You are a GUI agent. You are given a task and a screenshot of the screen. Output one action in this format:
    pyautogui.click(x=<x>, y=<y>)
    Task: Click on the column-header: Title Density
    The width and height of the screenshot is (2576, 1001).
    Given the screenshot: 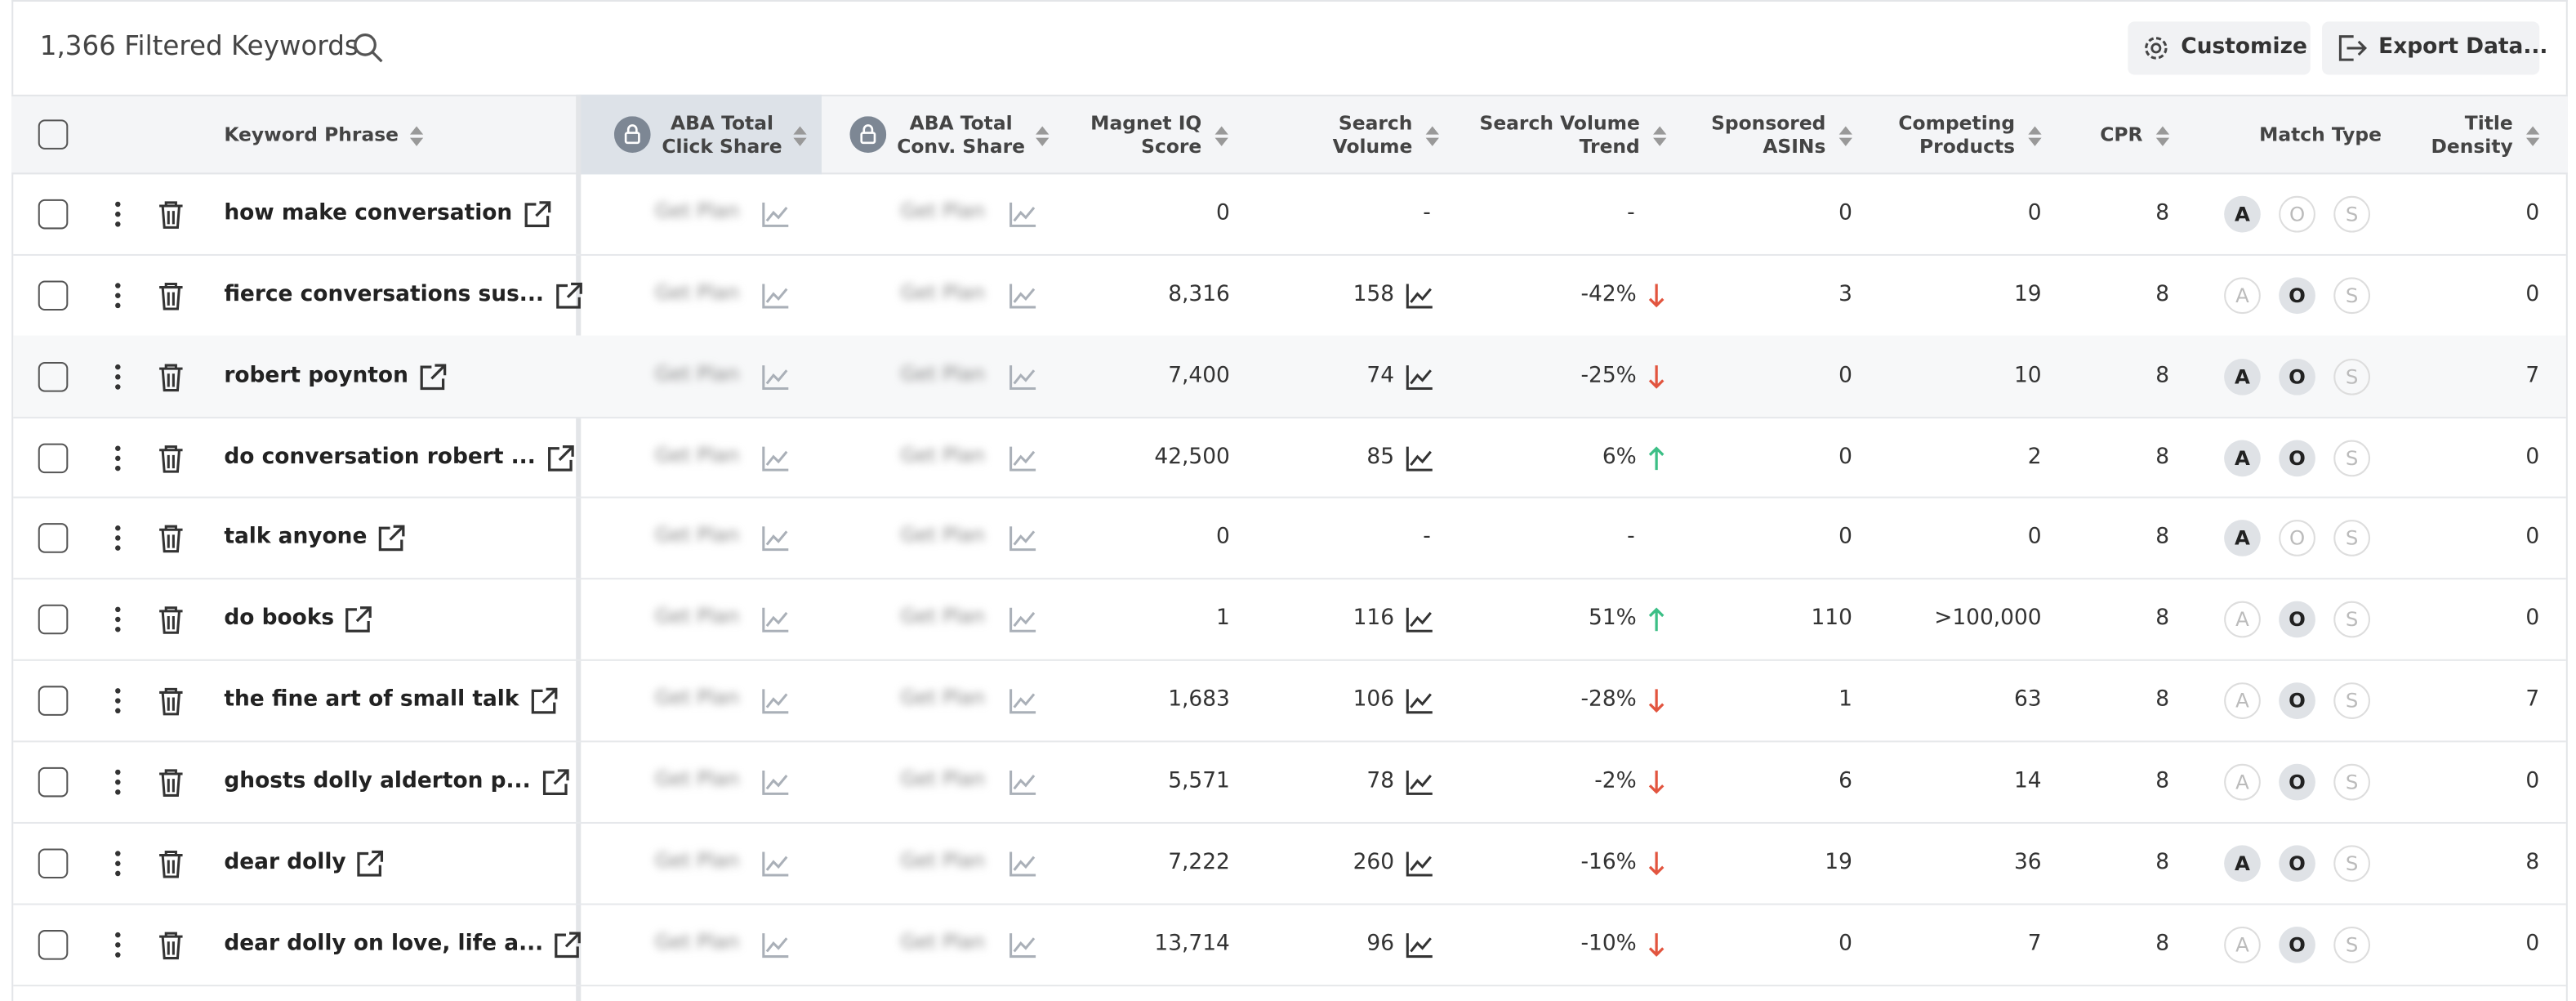 What is the action you would take?
    pyautogui.click(x=2472, y=134)
    